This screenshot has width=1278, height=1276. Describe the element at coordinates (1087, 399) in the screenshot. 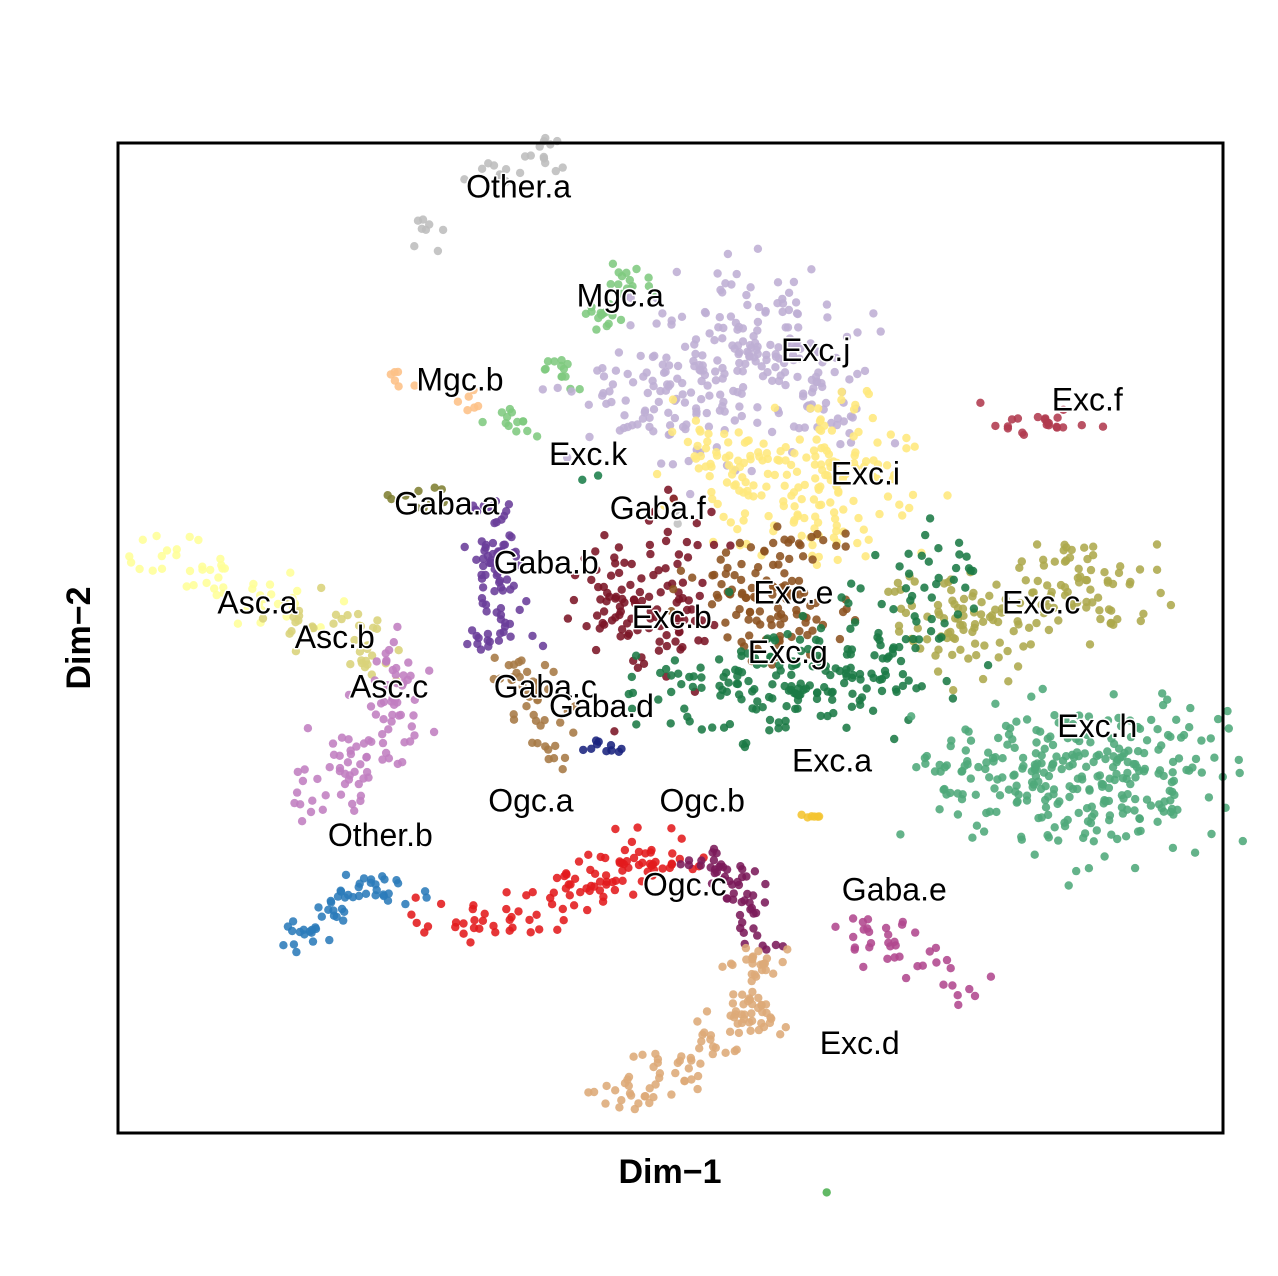

I see `cluster-label: Exc.f` at that location.